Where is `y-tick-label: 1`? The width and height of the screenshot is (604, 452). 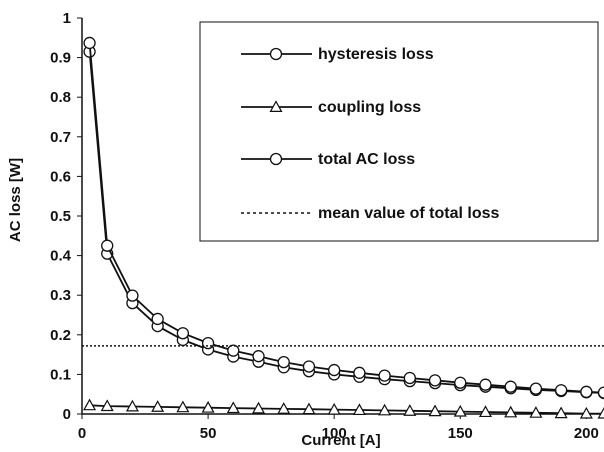 y-tick-label: 1 is located at coordinates (67, 18).